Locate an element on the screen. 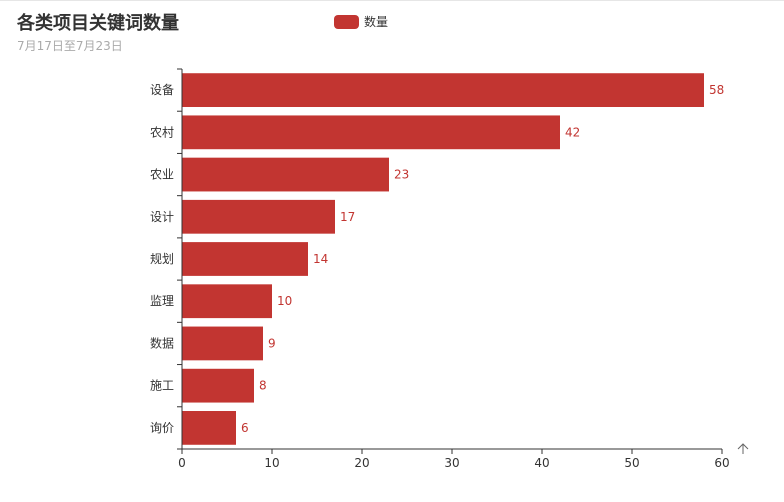  data-label-农业: 23 is located at coordinates (401, 175).